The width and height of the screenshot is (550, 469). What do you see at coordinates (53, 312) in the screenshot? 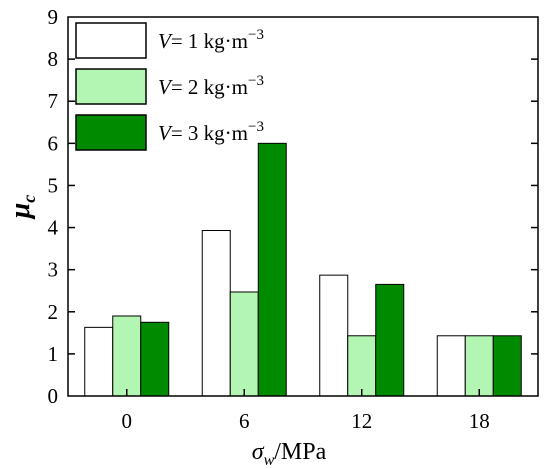
I see `y-tick-label: 2` at bounding box center [53, 312].